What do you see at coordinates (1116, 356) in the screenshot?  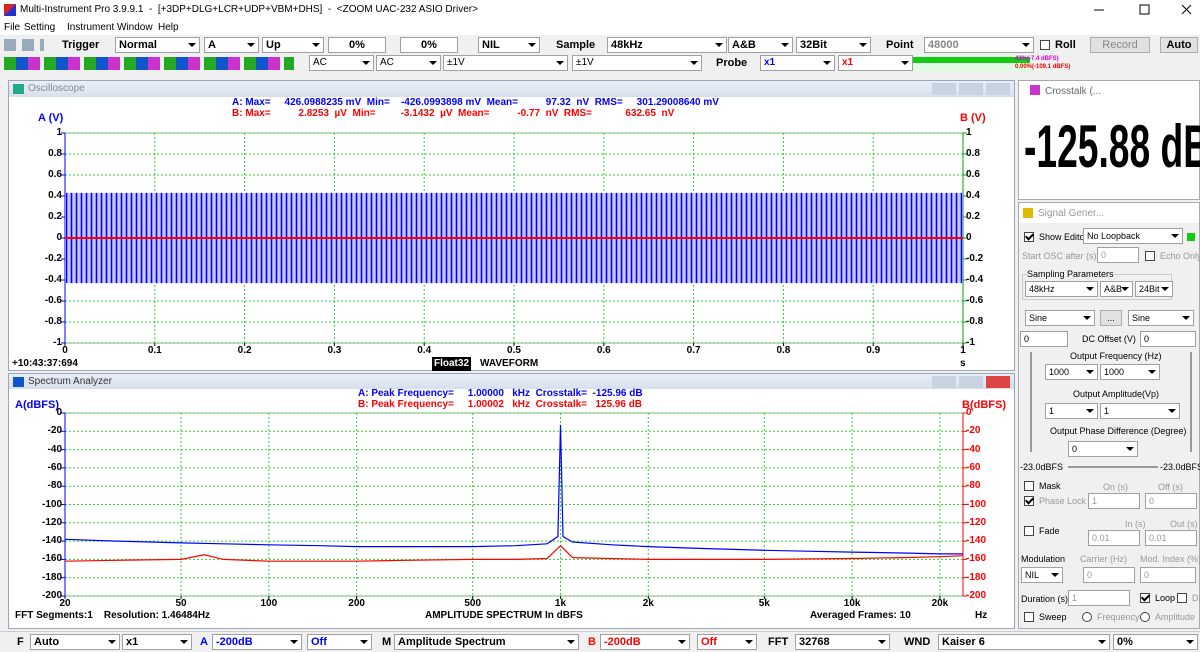 I see `label: Output Frequency (Hz)` at bounding box center [1116, 356].